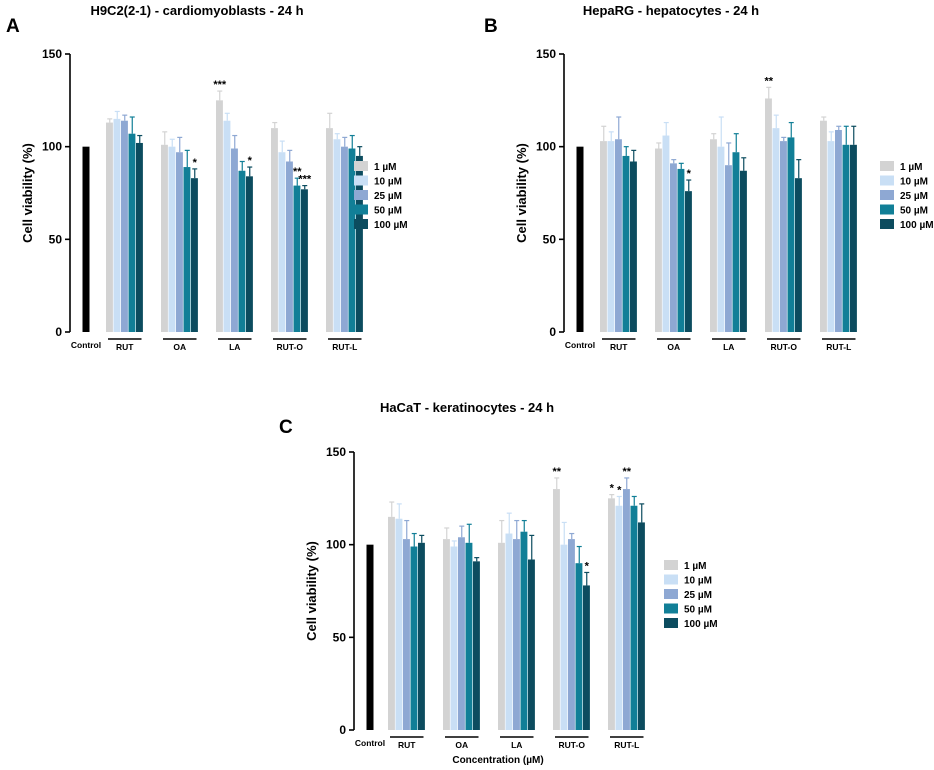  I want to click on x-tick-label-group: RUT-O, so click(784, 347).